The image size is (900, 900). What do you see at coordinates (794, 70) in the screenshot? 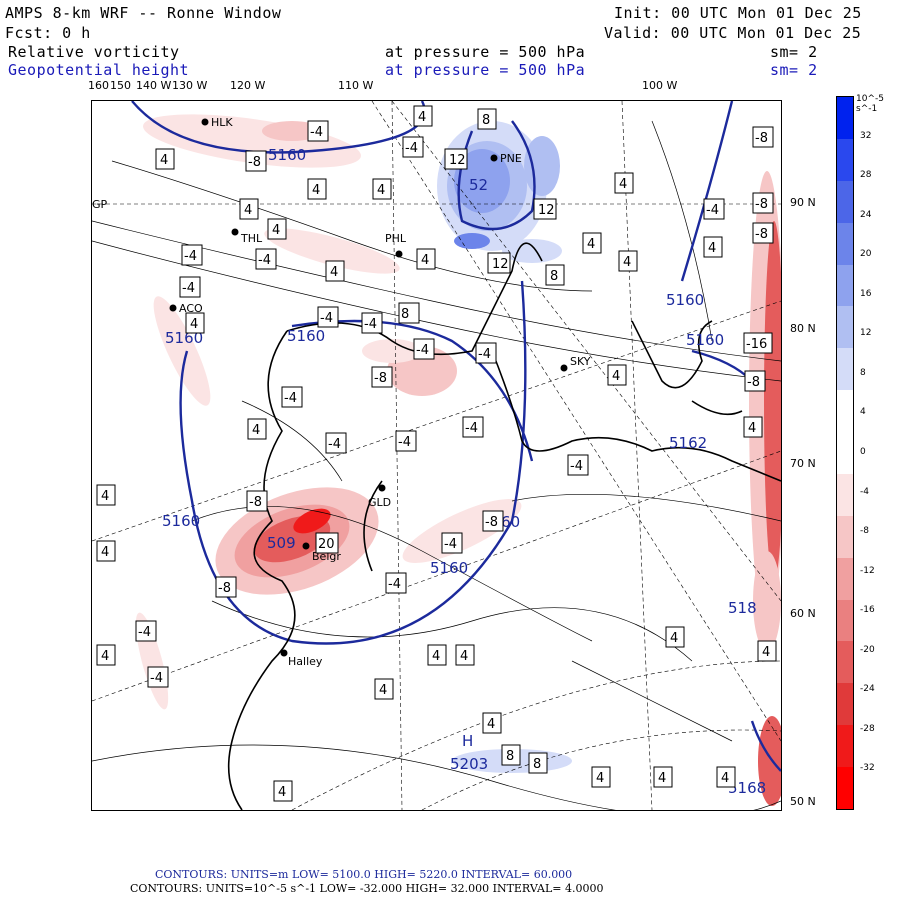
I see `field2-smooth: sm= 2` at bounding box center [794, 70].